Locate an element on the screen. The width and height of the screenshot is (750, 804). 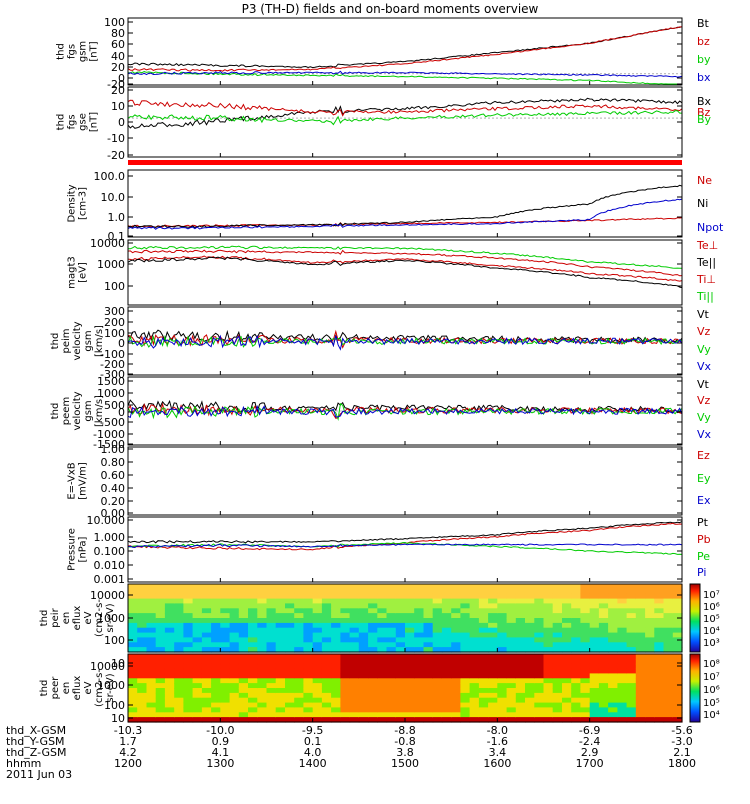
y-axis-label: gsm is located at coordinates (88, 340).